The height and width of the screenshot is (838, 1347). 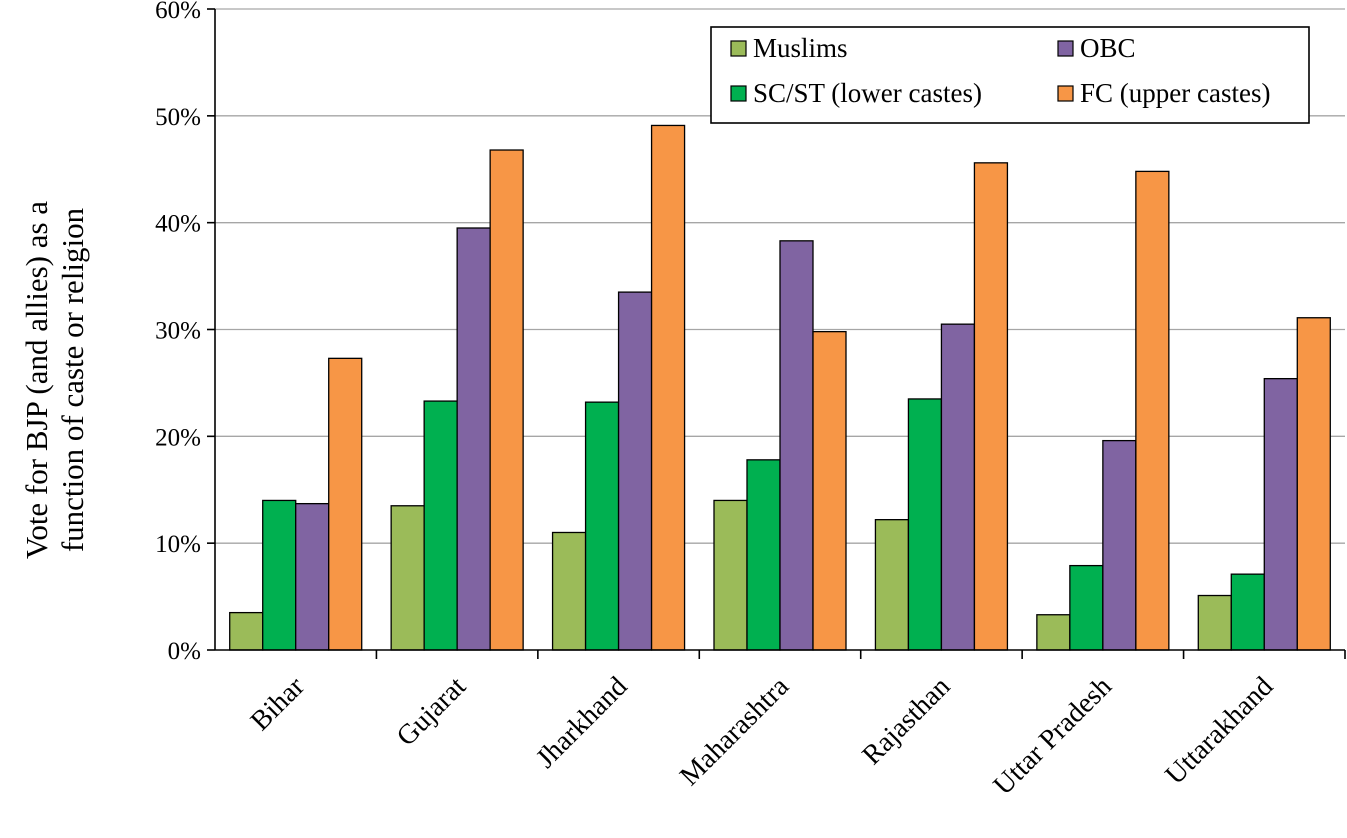 What do you see at coordinates (278, 704) in the screenshot?
I see `x-tick-label: Bihar` at bounding box center [278, 704].